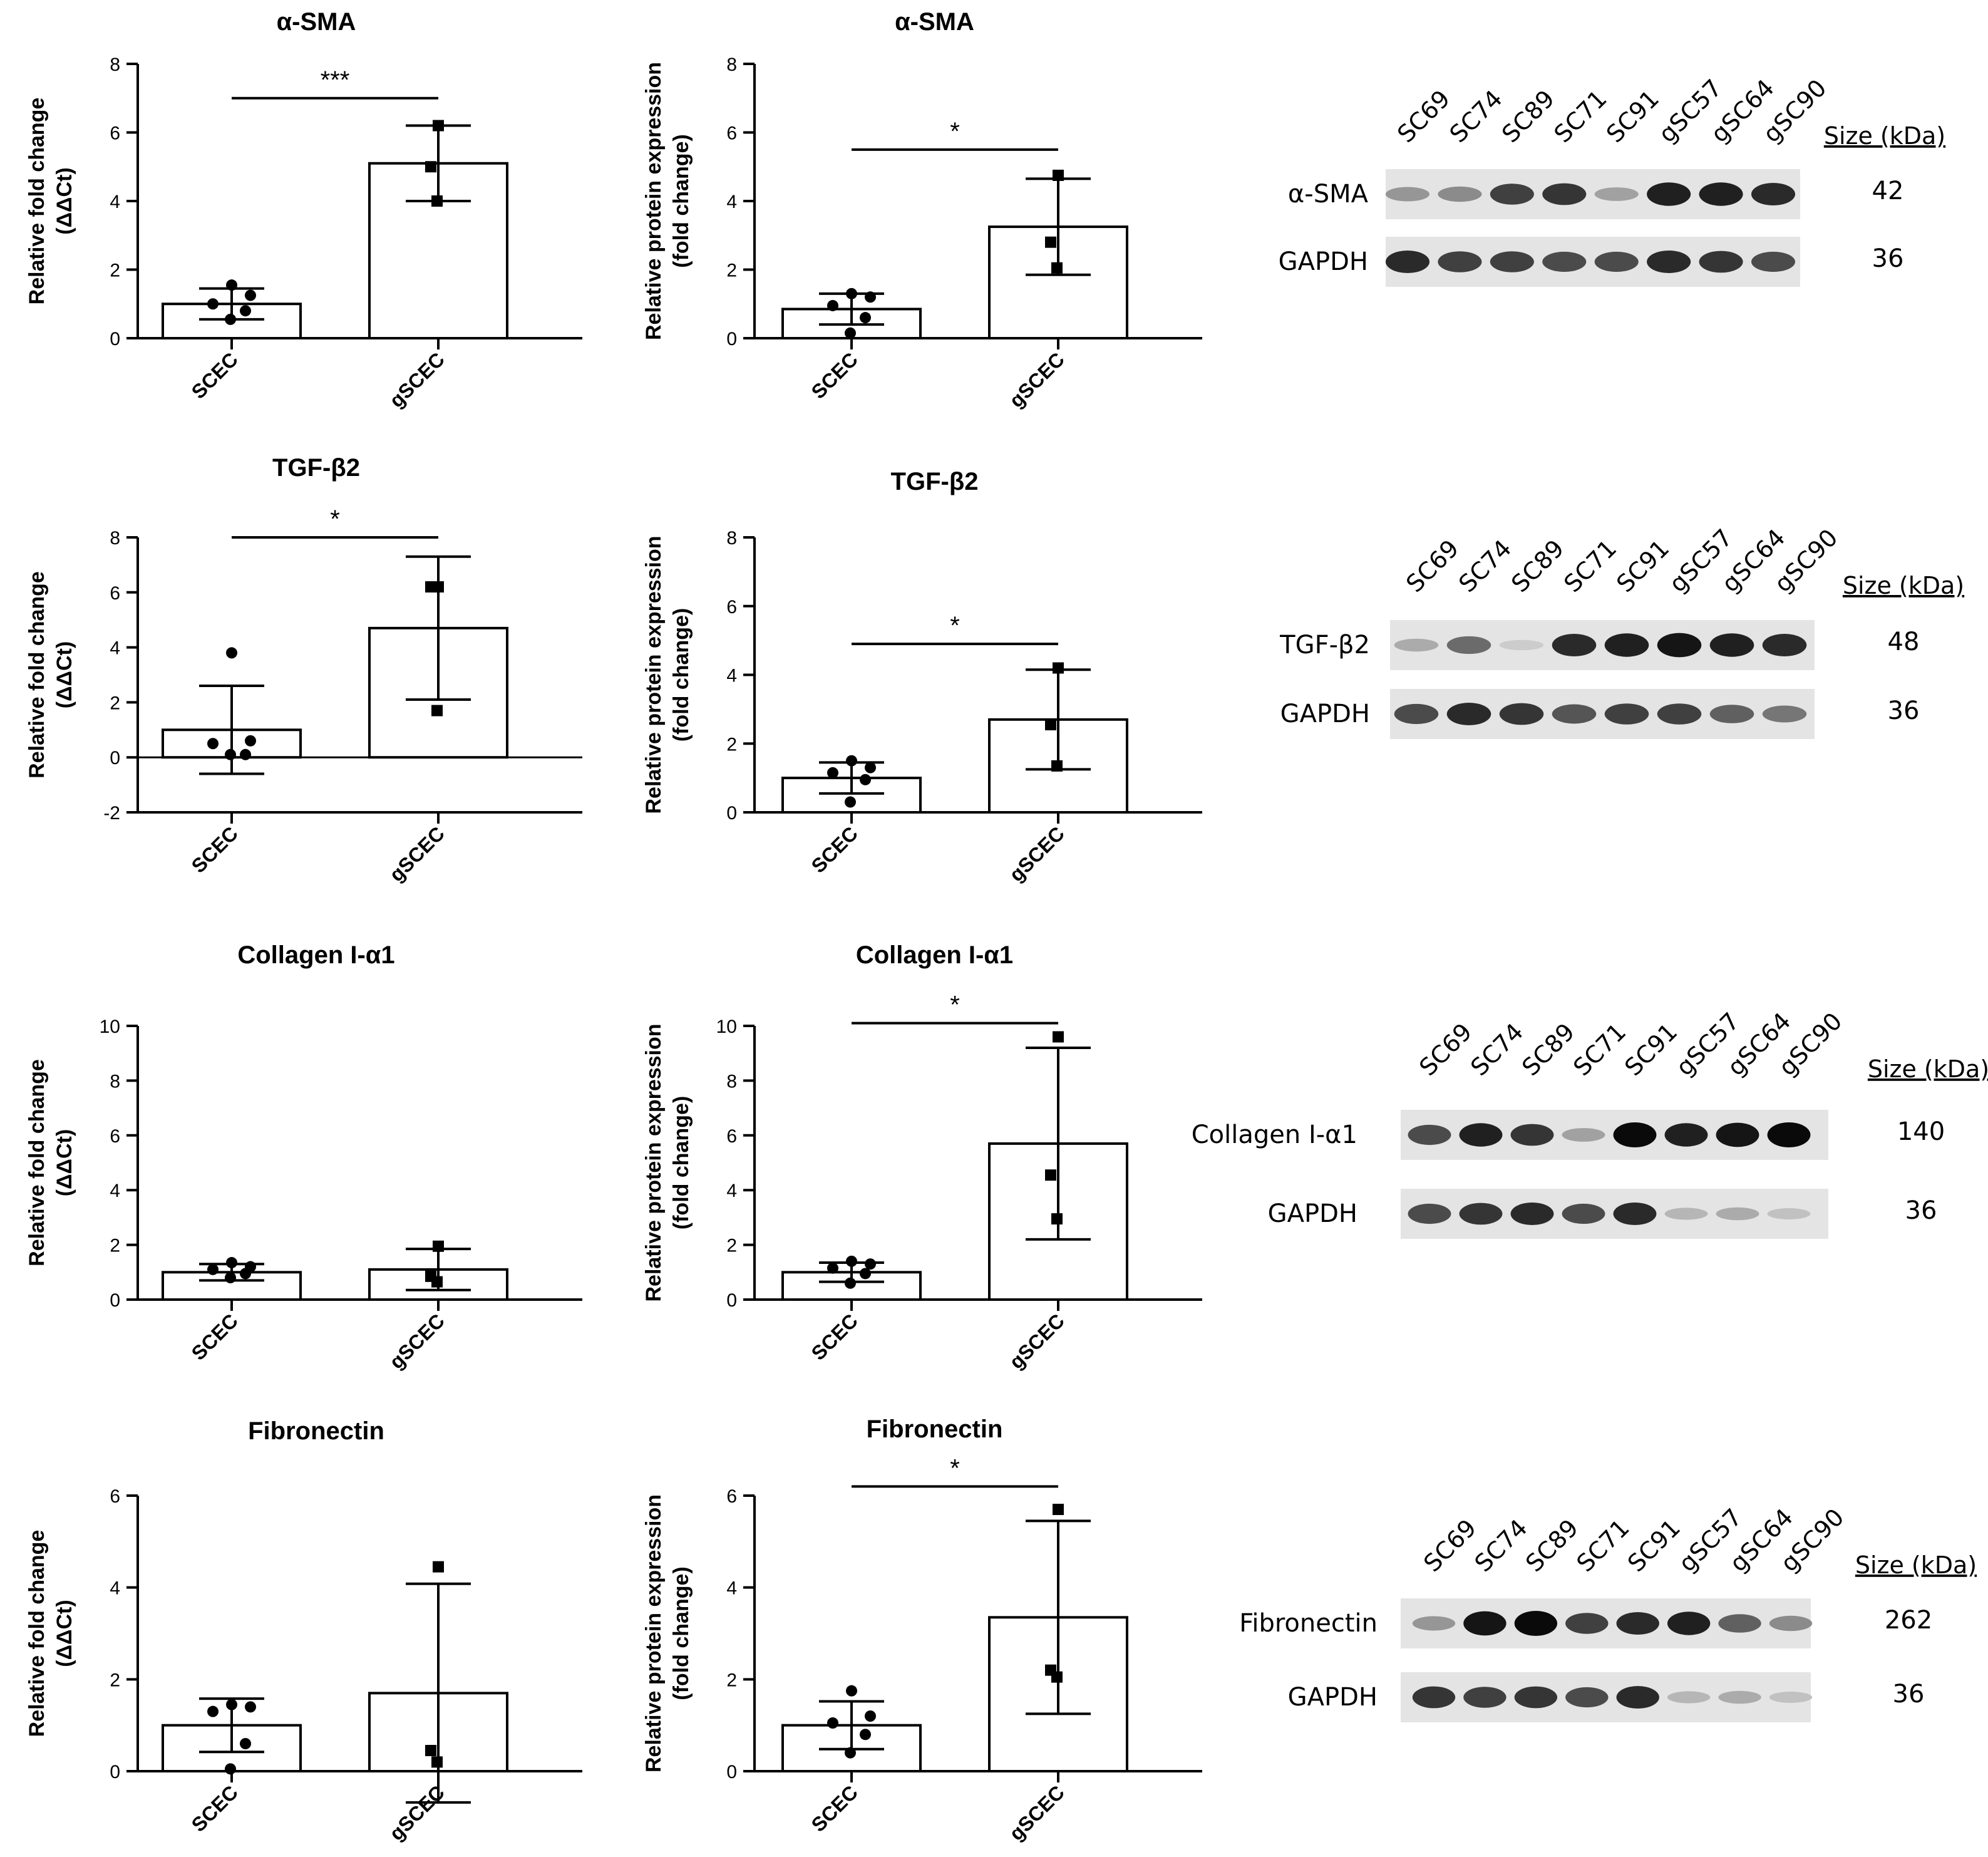 The width and height of the screenshot is (1988, 1857). I want to click on y-tick-label: 4, so click(731, 202).